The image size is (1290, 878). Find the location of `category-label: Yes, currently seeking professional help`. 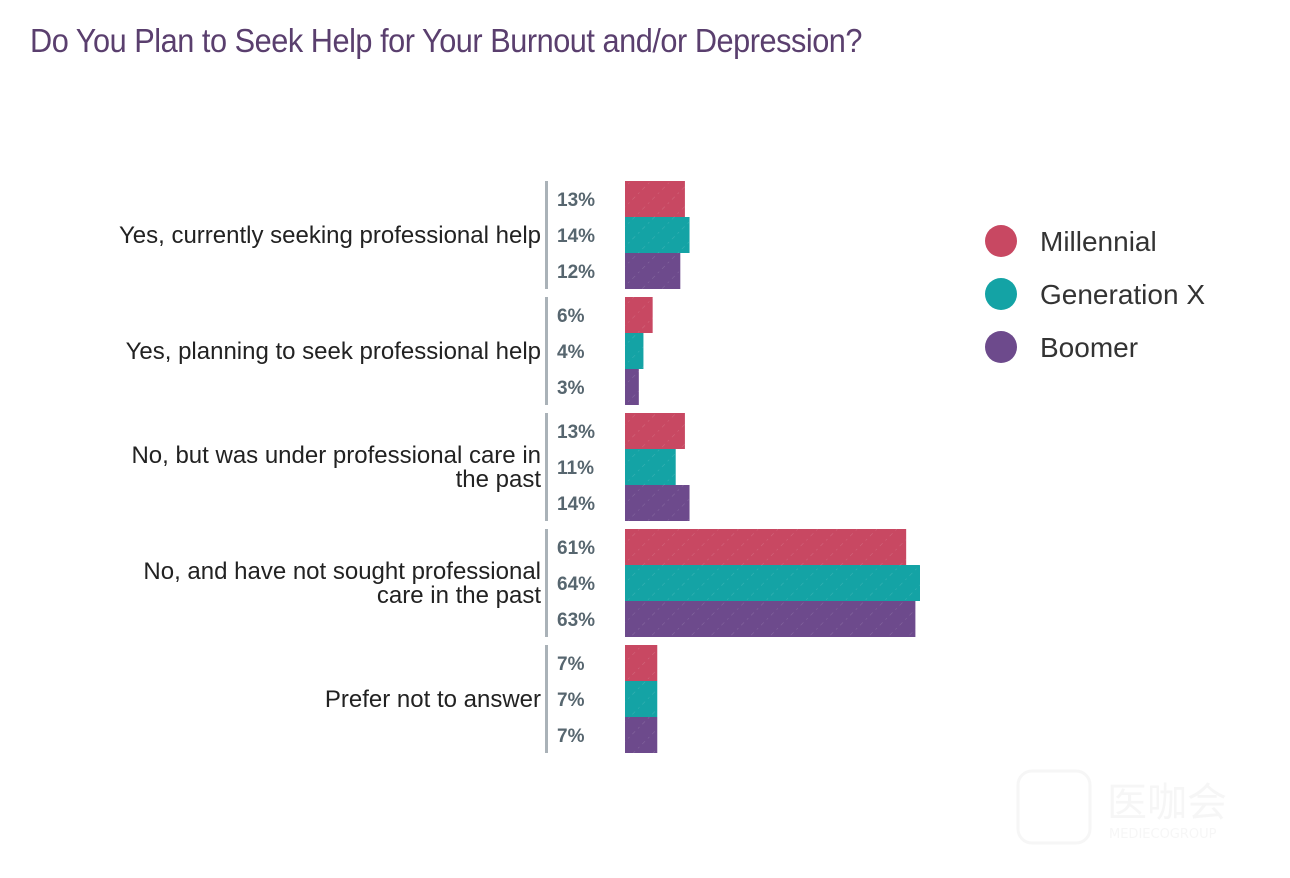

category-label: Yes, currently seeking professional help is located at coordinates (330, 235).